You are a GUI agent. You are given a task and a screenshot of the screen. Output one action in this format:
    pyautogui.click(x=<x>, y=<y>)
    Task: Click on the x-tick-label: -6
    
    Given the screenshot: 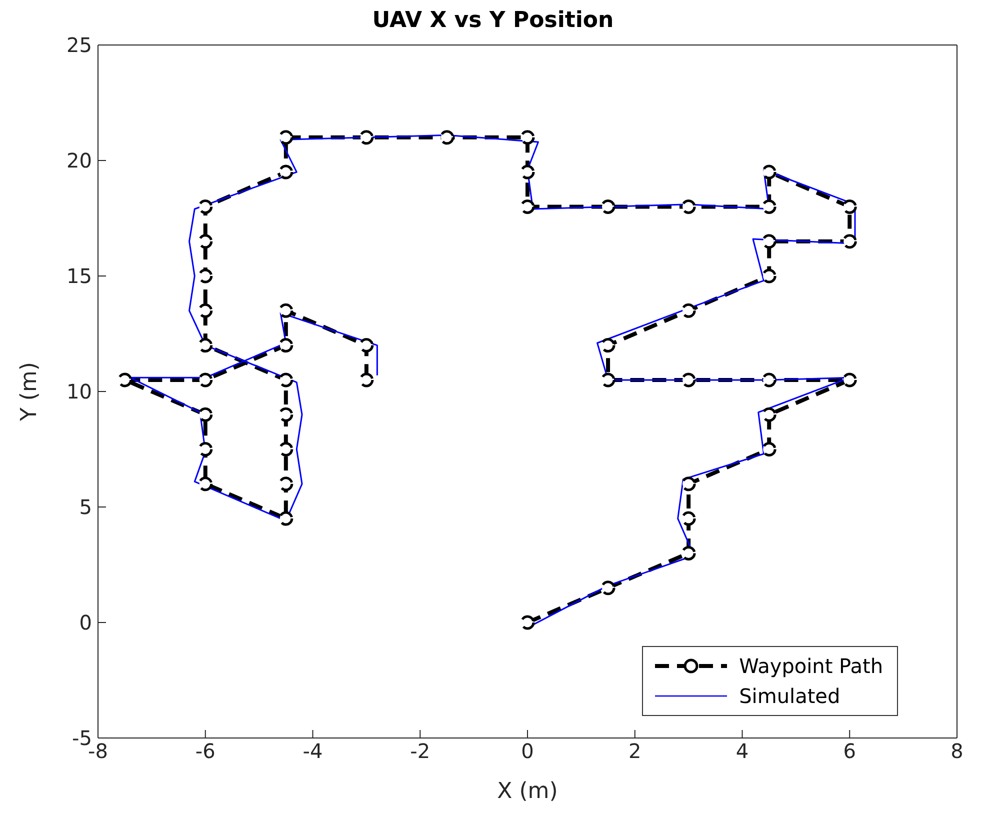 What is the action you would take?
    pyautogui.click(x=205, y=751)
    